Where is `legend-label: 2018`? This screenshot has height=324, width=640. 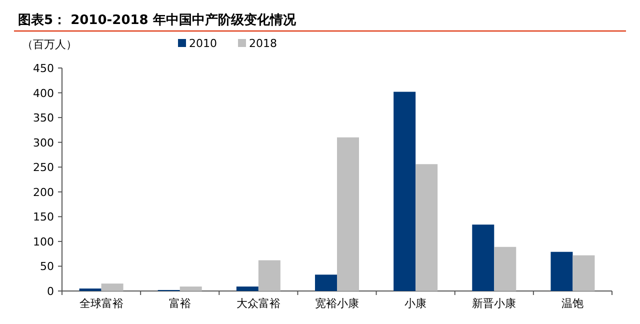
legend-label: 2018 is located at coordinates (263, 43).